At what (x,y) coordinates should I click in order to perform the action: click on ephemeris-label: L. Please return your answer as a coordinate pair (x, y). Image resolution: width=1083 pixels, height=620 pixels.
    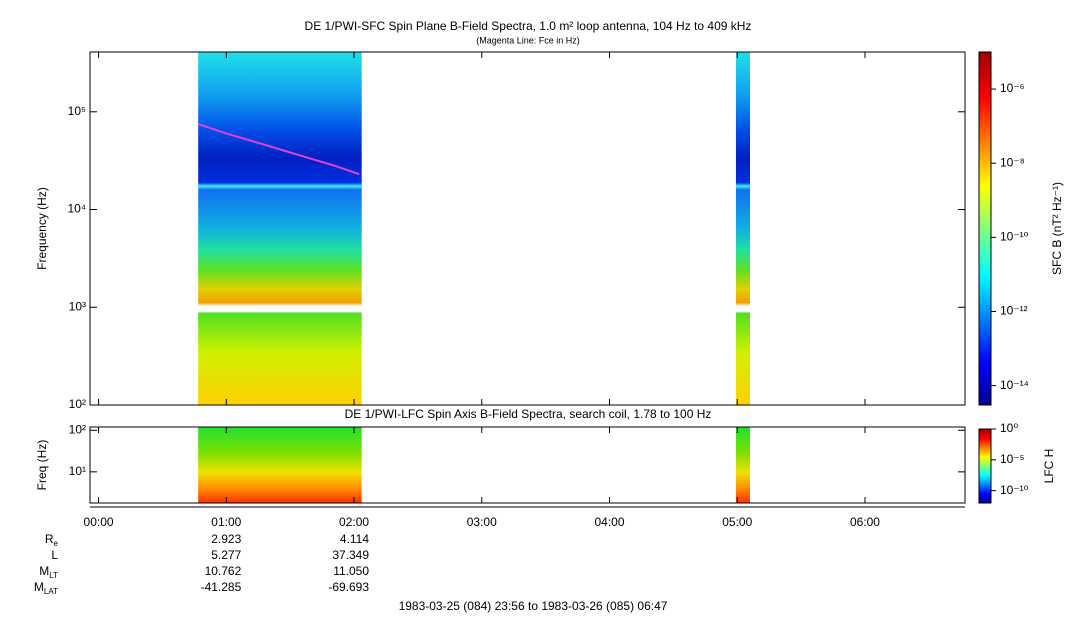
    Looking at the image, I should click on (54, 555).